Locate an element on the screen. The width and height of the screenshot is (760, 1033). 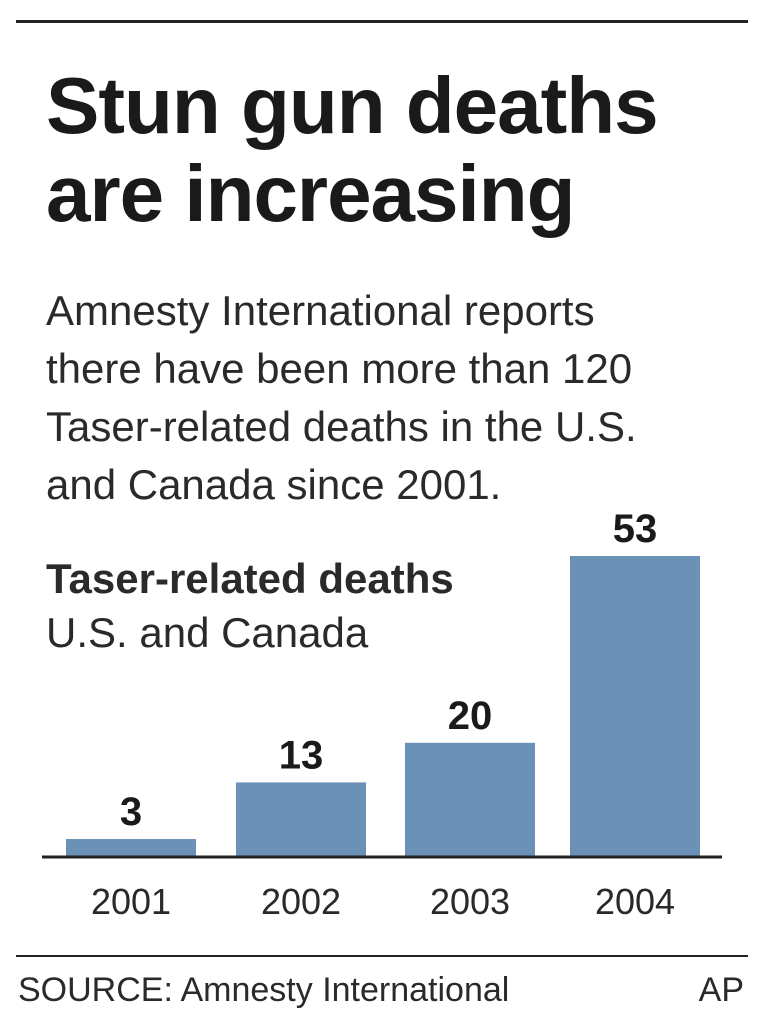
top-rule is located at coordinates (382, 21).